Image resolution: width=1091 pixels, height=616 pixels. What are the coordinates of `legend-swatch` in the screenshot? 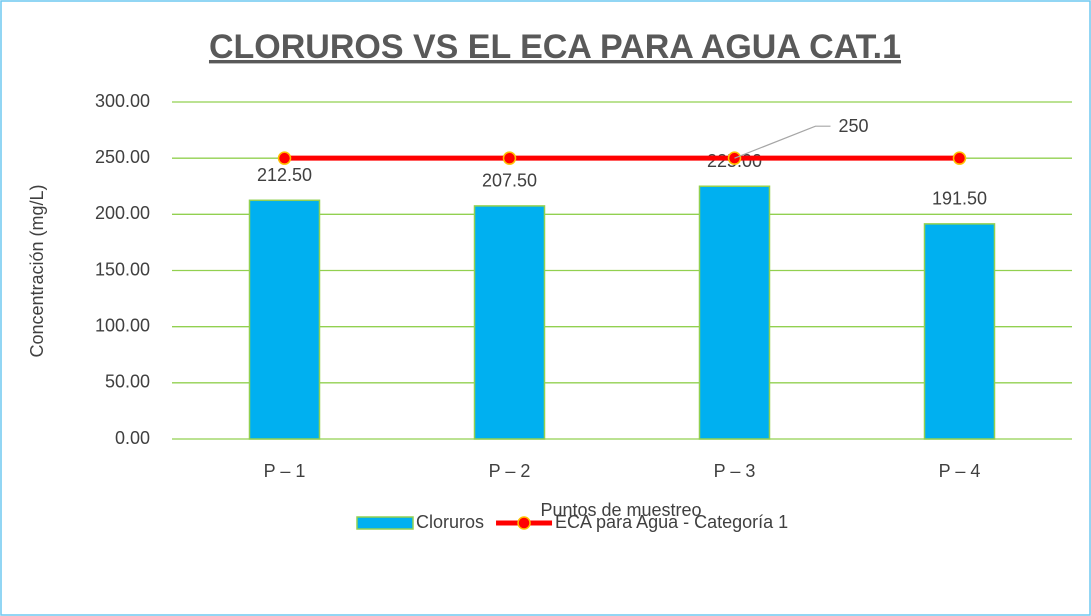 It's located at (385, 523).